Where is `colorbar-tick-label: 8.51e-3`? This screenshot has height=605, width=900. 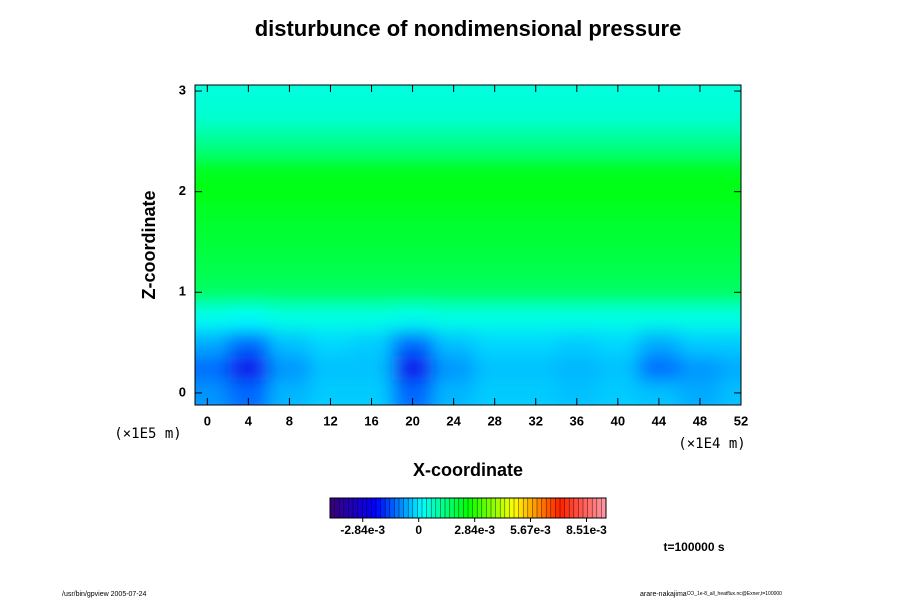 colorbar-tick-label: 8.51e-3 is located at coordinates (586, 530).